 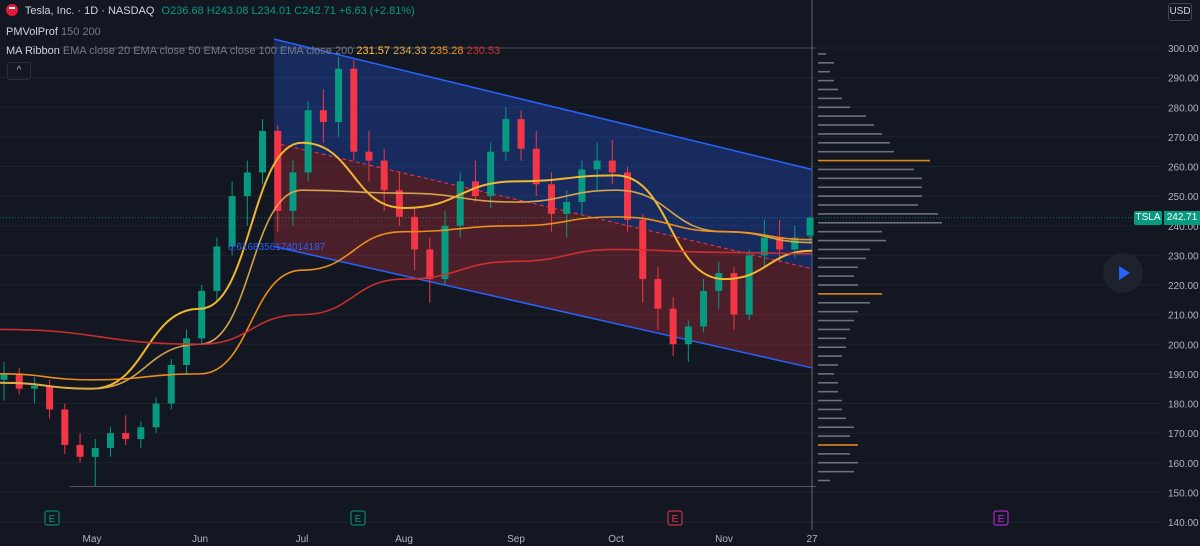 What do you see at coordinates (1183, 138) in the screenshot?
I see `price-tick-label: 270.00` at bounding box center [1183, 138].